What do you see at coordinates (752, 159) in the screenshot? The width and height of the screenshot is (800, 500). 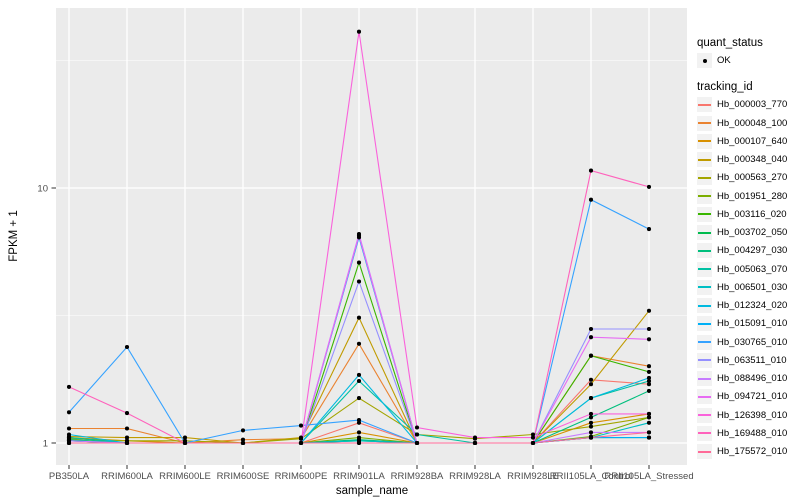 I see `legend-entry-label: Hb_000348_040` at bounding box center [752, 159].